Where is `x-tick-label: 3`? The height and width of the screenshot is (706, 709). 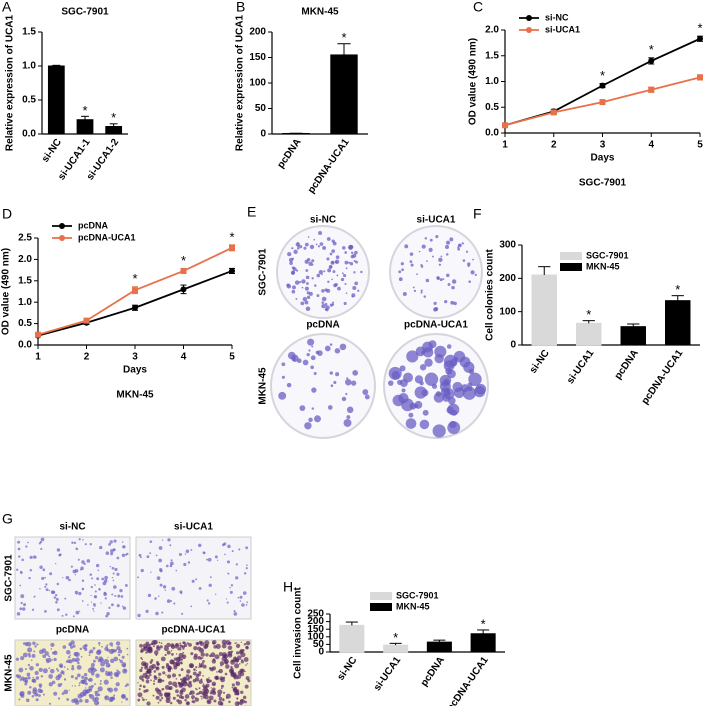
x-tick-label: 3 is located at coordinates (603, 145).